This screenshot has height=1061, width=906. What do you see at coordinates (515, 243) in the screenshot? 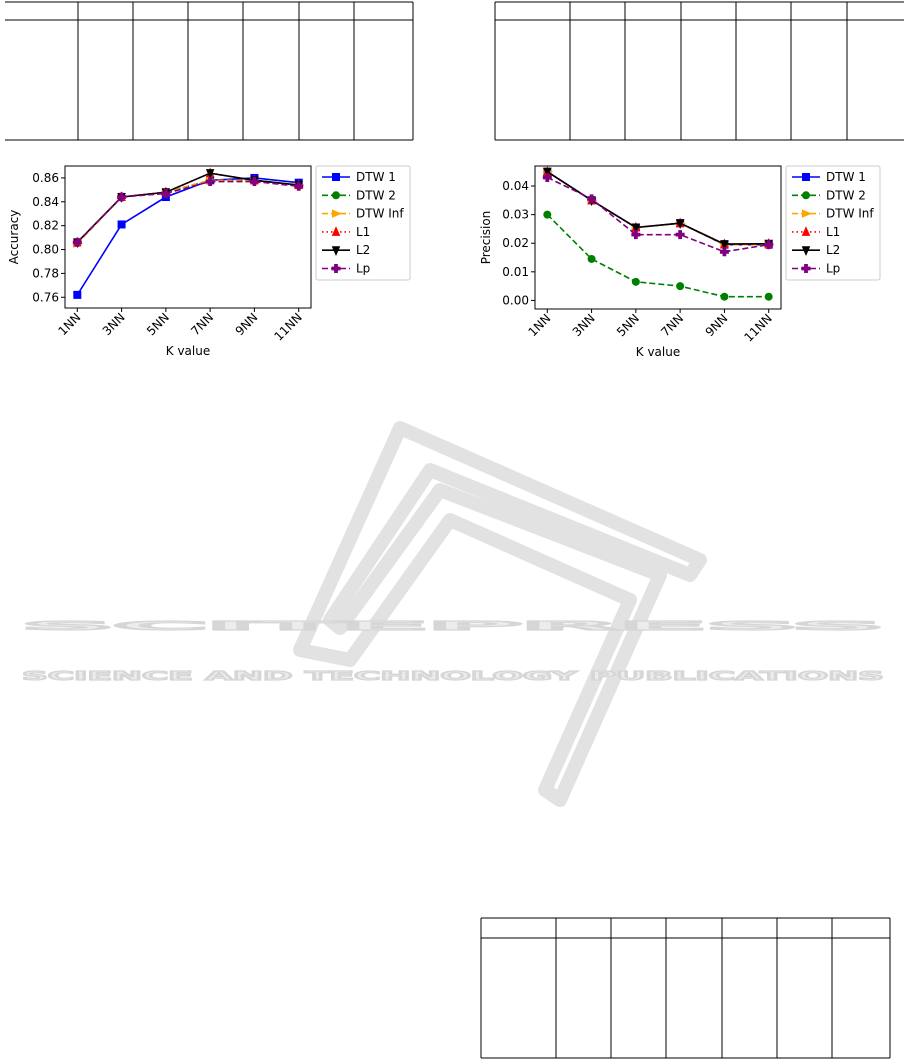
I see `y-tick-label: 0.02` at bounding box center [515, 243].